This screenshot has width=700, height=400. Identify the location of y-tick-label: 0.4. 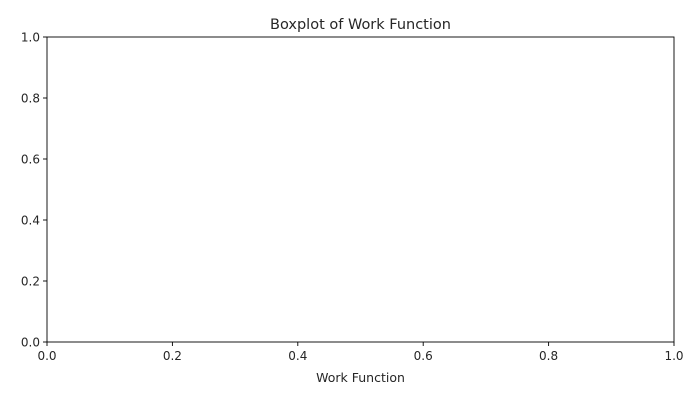
(30, 220).